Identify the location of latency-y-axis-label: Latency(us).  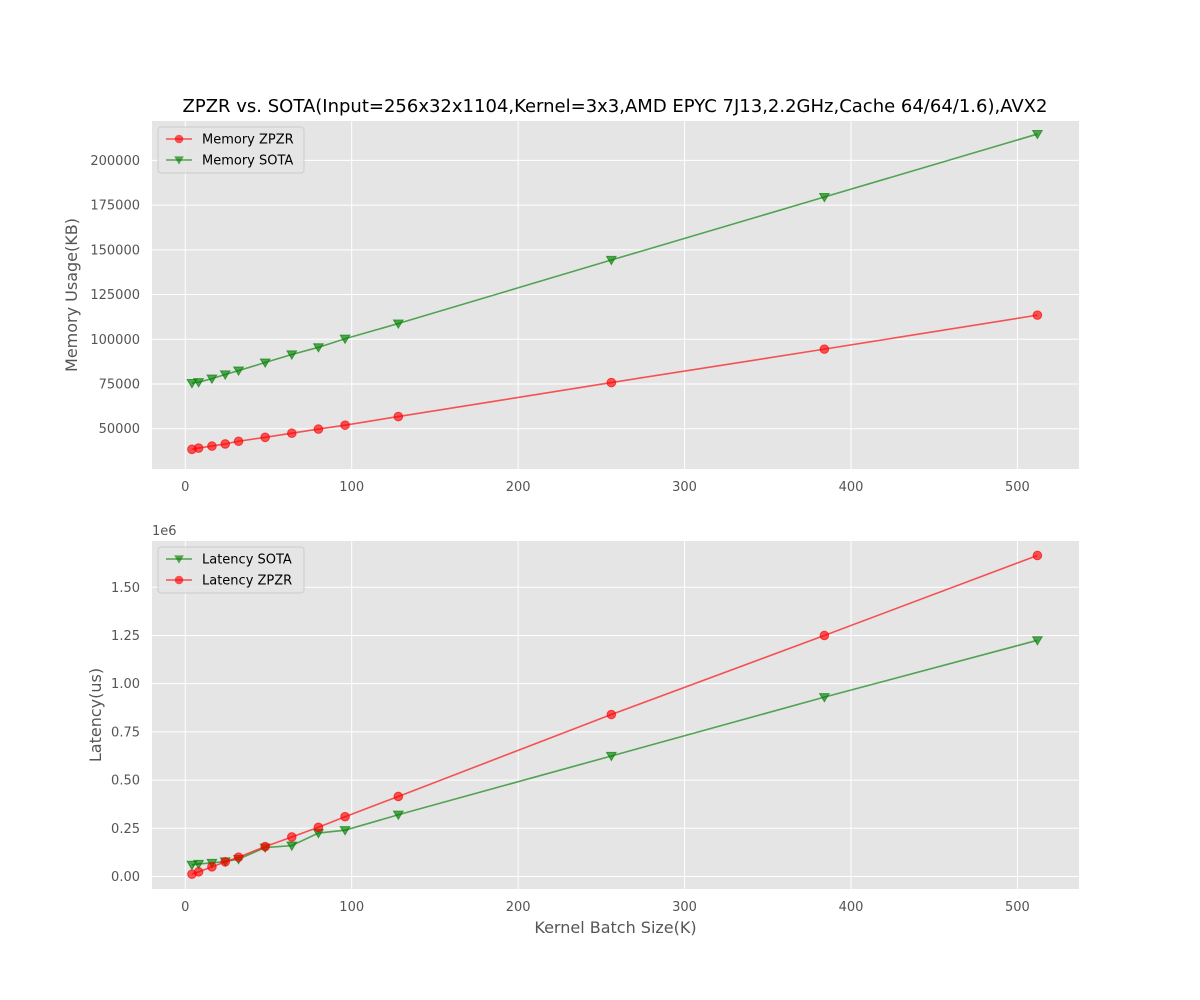
(95, 715).